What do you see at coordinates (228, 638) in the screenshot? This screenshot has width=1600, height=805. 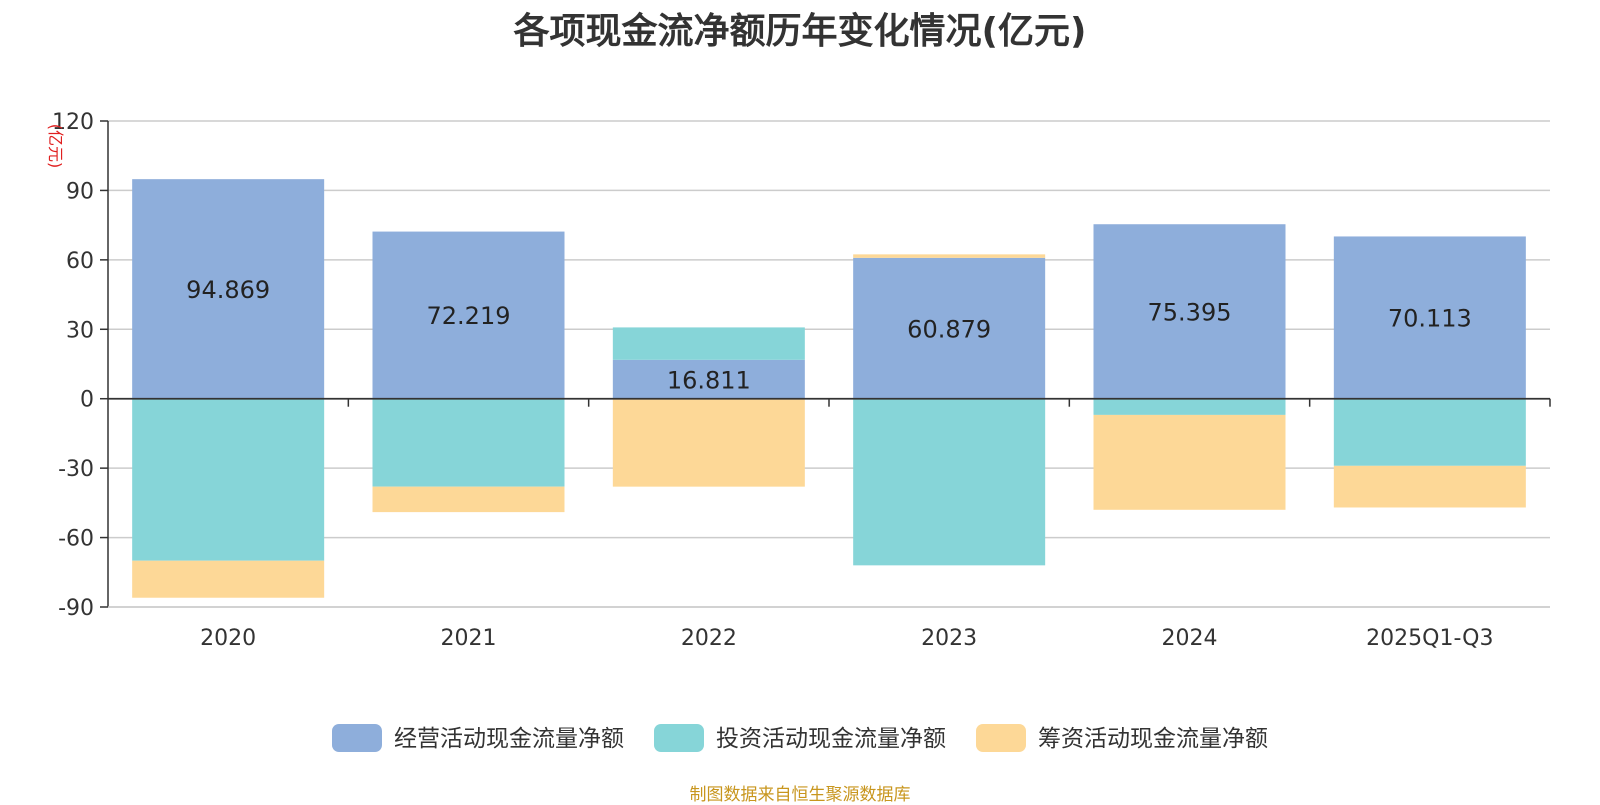 I see `x-tick-label-0: 2020` at bounding box center [228, 638].